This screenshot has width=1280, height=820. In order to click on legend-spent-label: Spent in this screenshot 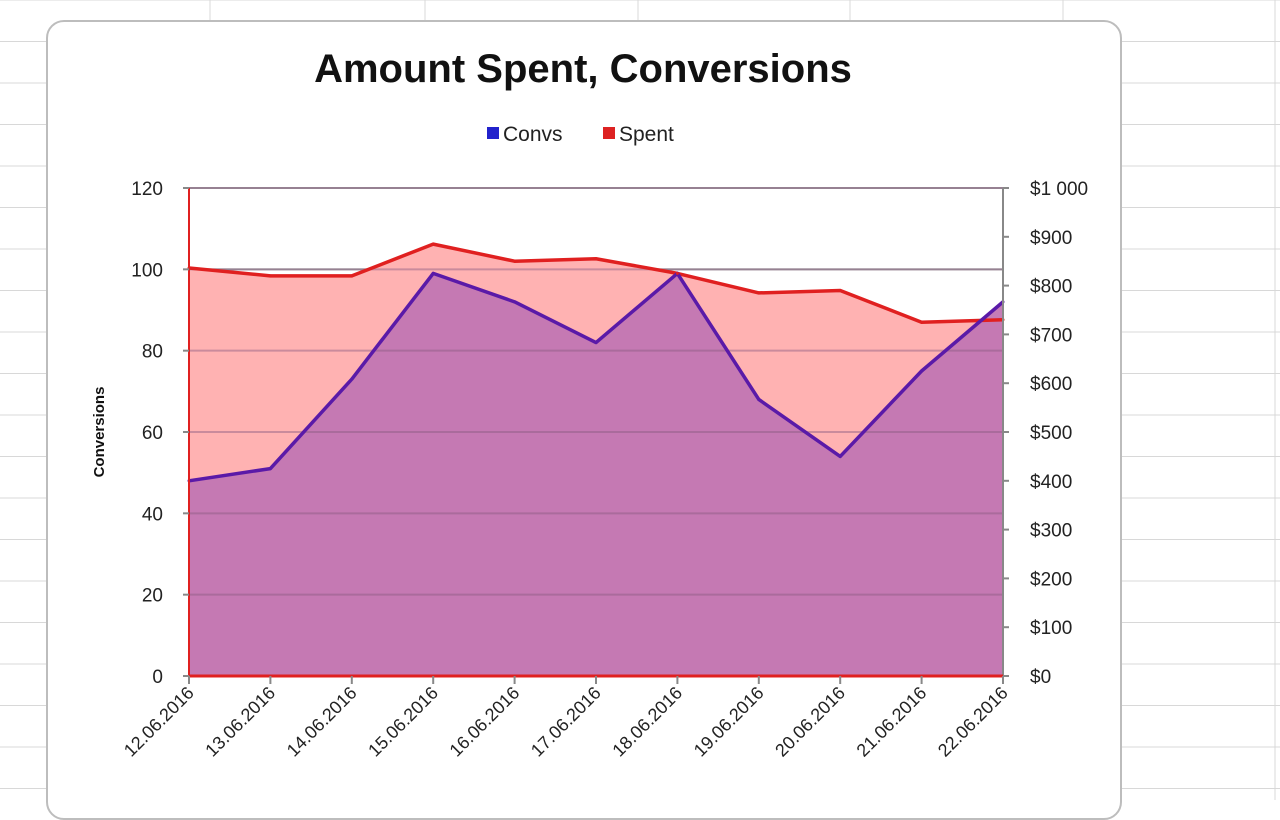, I will do `click(646, 134)`.